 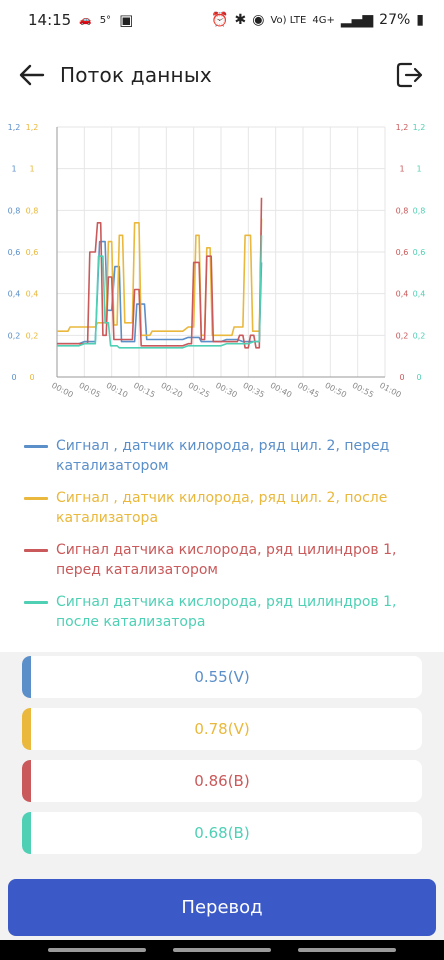 I want to click on x-tick-label: 00:50, so click(x=335, y=390).